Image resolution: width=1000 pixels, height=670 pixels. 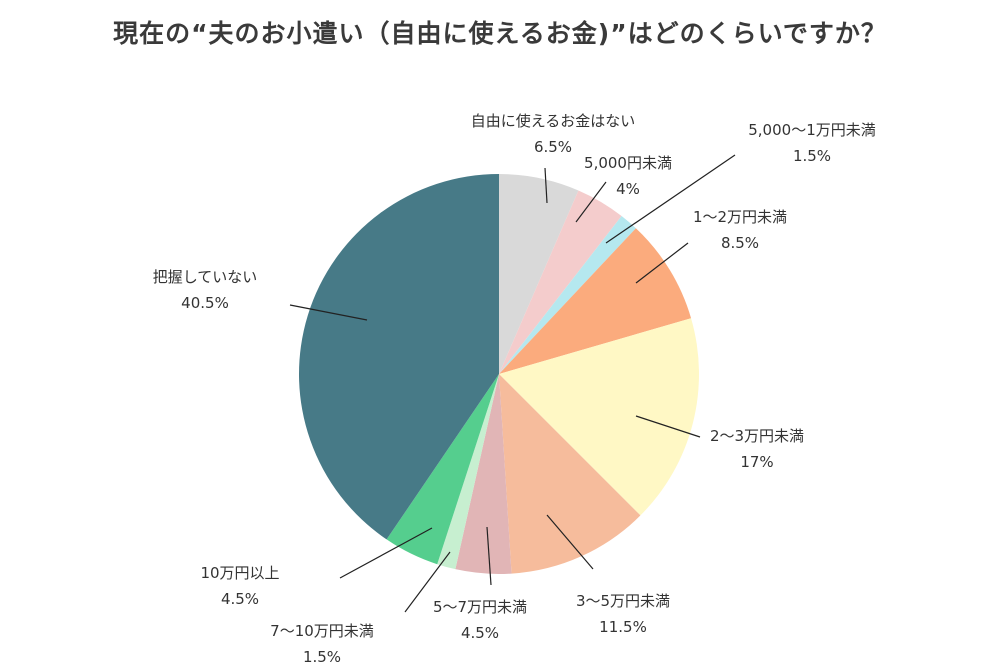 What do you see at coordinates (757, 449) in the screenshot?
I see `data-label: 2〜3万円未満 17%` at bounding box center [757, 449].